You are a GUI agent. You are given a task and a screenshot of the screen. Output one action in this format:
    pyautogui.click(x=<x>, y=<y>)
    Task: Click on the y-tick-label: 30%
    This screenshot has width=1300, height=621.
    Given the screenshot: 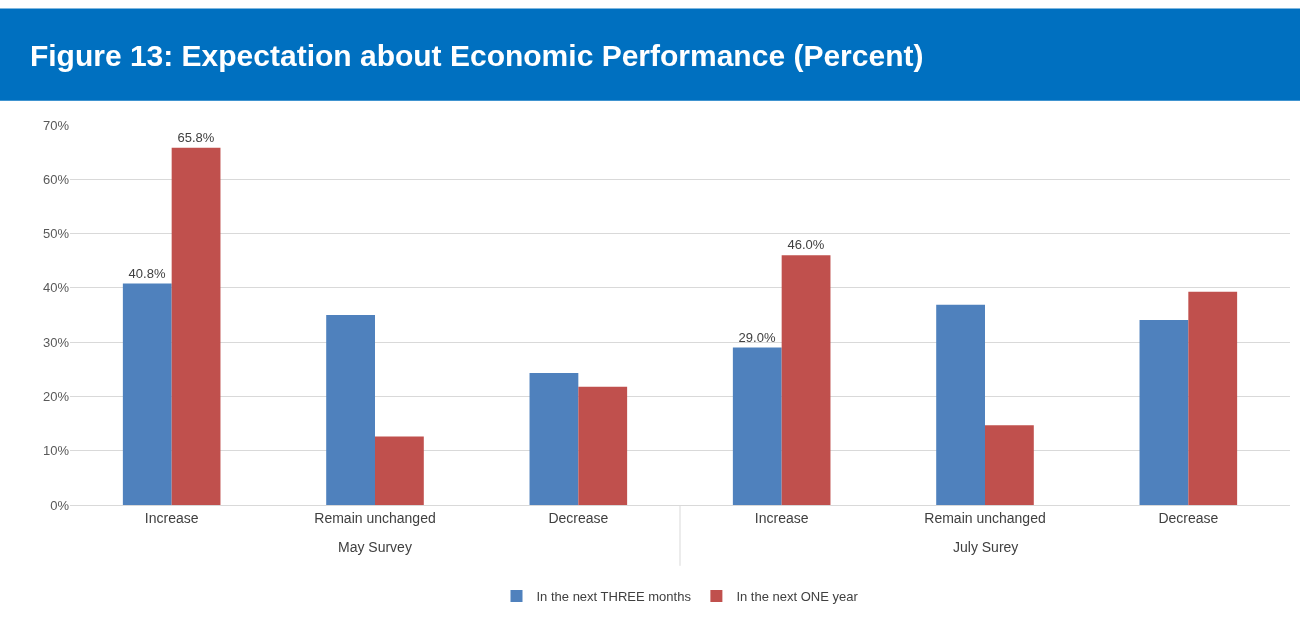 What is the action you would take?
    pyautogui.click(x=56, y=342)
    